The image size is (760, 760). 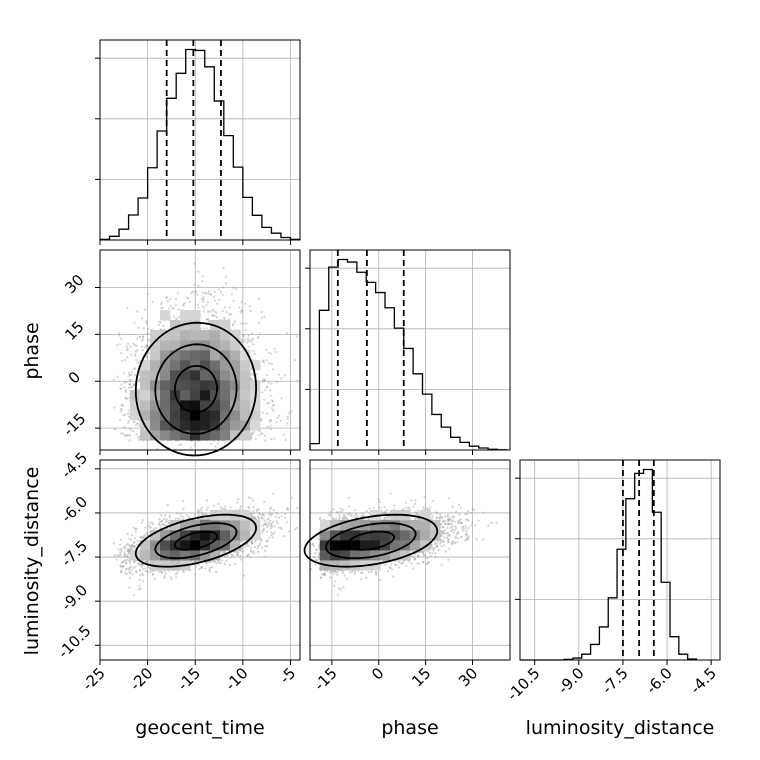 What do you see at coordinates (189, 679) in the screenshot?
I see `x-tick-label-geocent-time: -15` at bounding box center [189, 679].